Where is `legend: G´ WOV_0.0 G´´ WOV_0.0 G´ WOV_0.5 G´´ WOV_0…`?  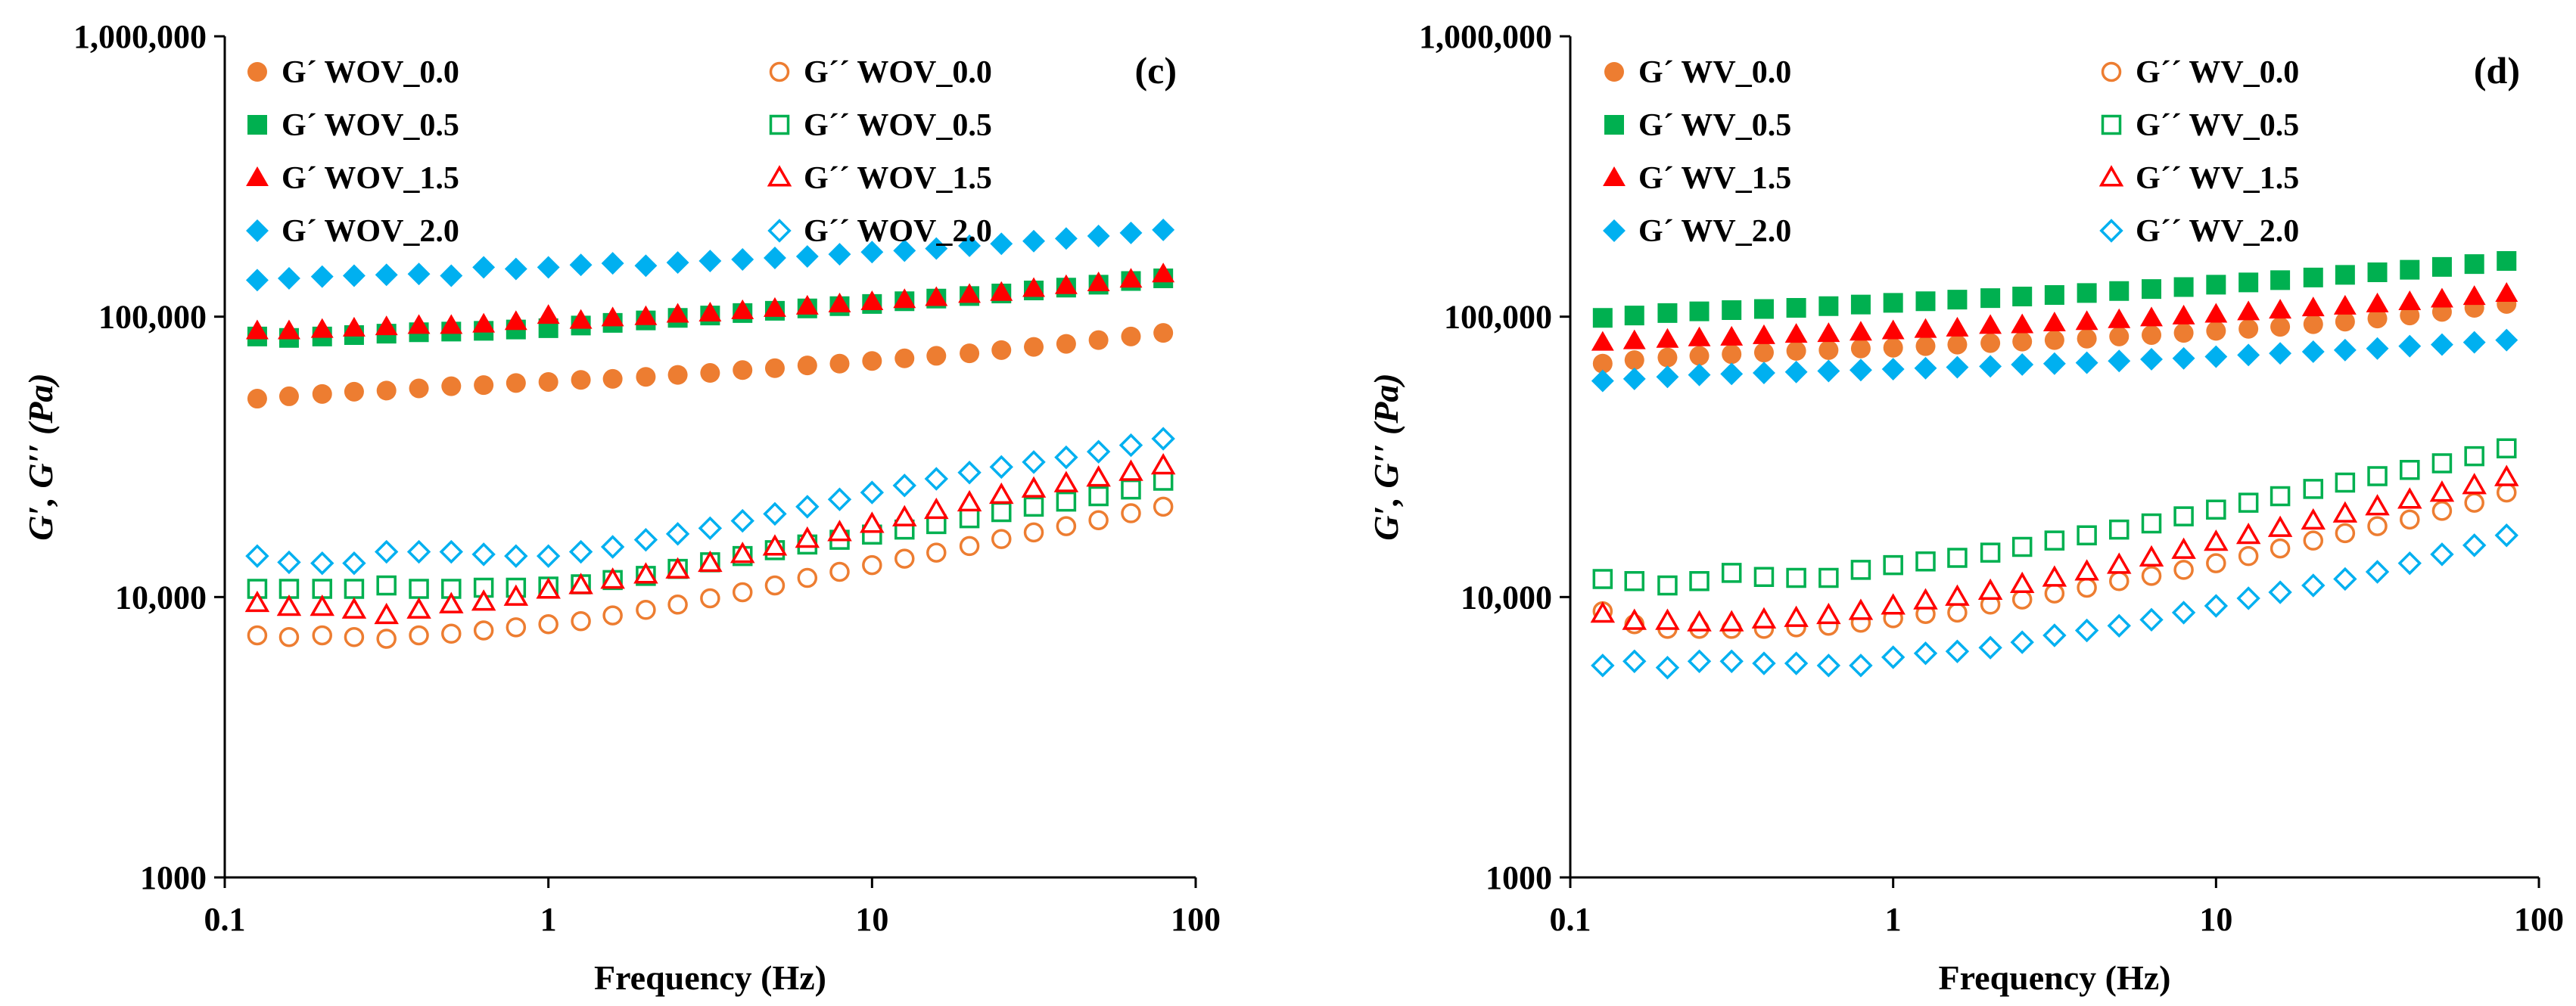 legend: G´ WOV_0.0 G´´ WOV_0.0 G´ WOV_0.5 G´´ WOV_0… is located at coordinates (619, 152).